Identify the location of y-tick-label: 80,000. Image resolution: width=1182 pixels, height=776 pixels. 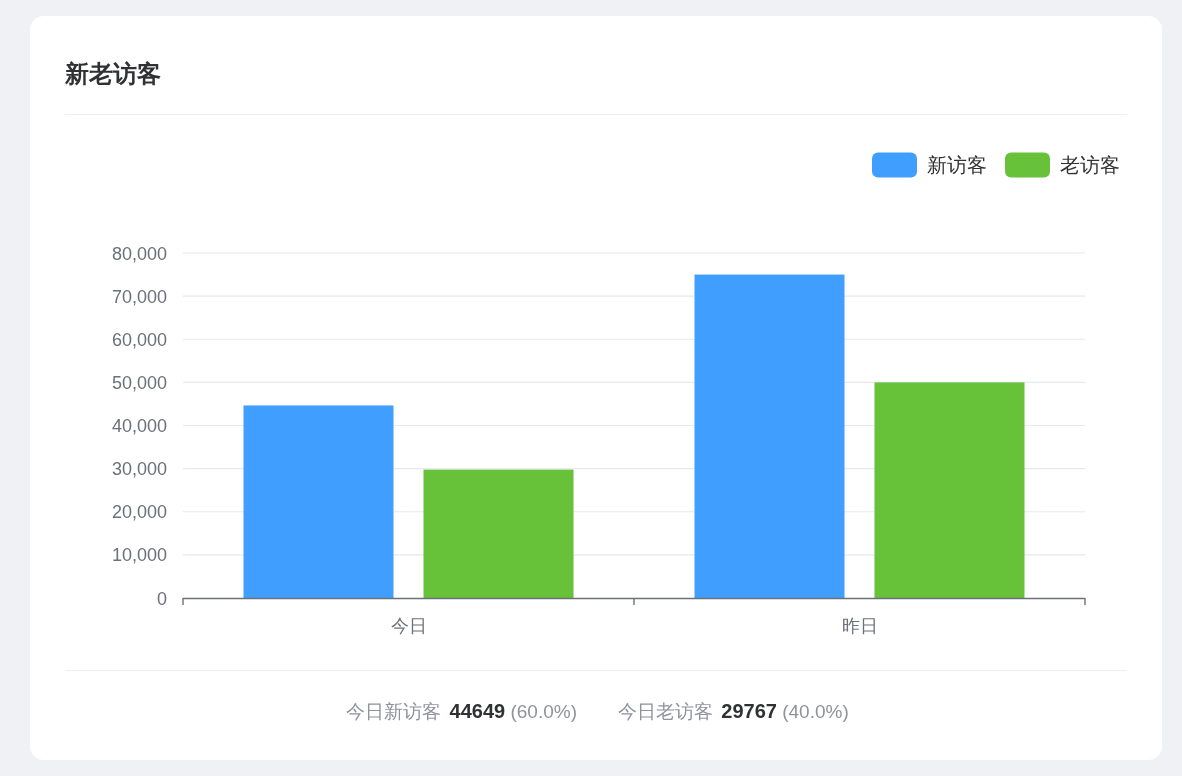
(139, 253).